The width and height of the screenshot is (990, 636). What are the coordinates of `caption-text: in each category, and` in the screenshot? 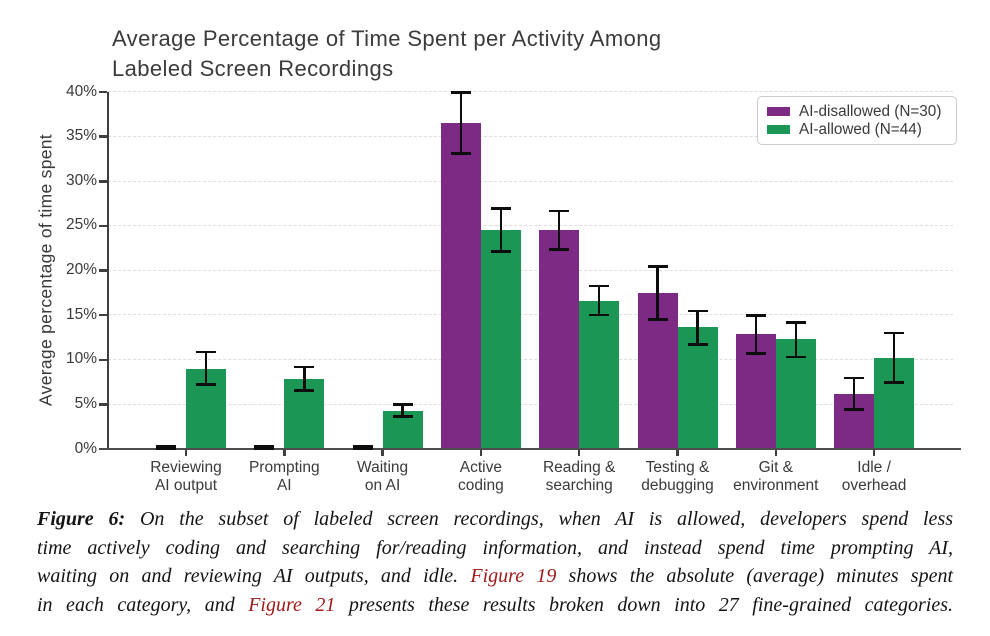 It's located at (143, 604).